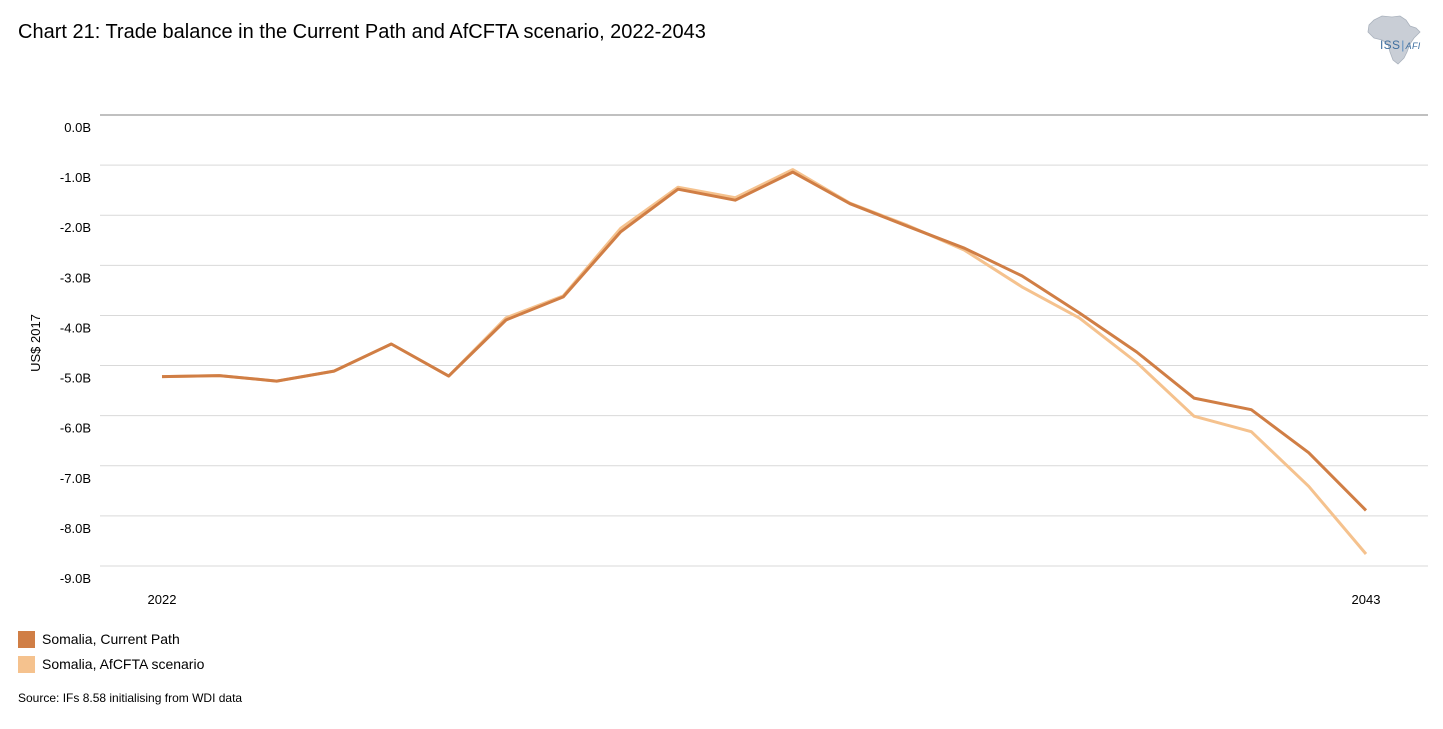  I want to click on y-tick-label: -4.0B, so click(75, 327).